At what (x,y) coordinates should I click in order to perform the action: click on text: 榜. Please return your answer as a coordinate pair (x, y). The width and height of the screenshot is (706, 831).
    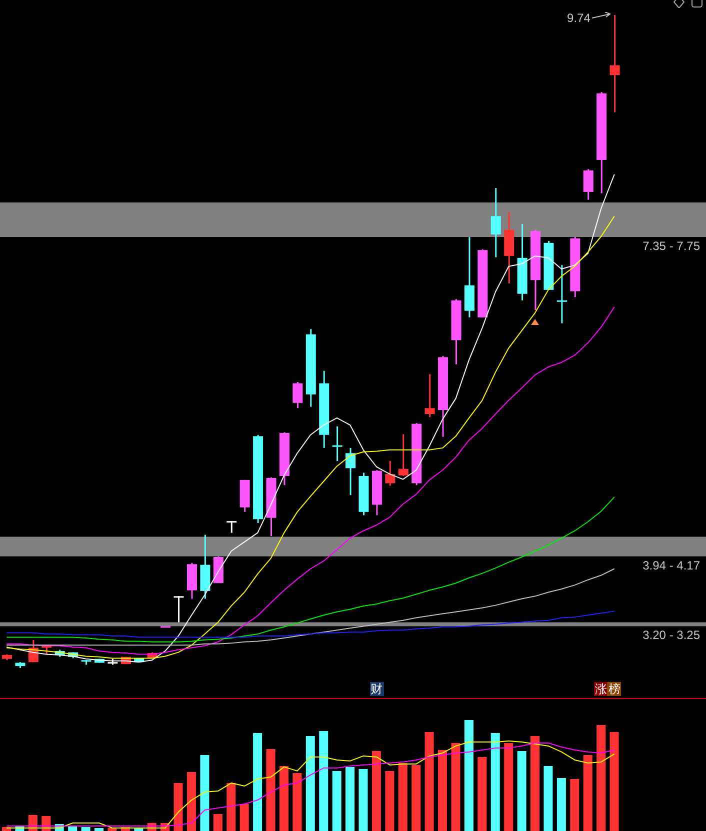
    Looking at the image, I should click on (614, 689).